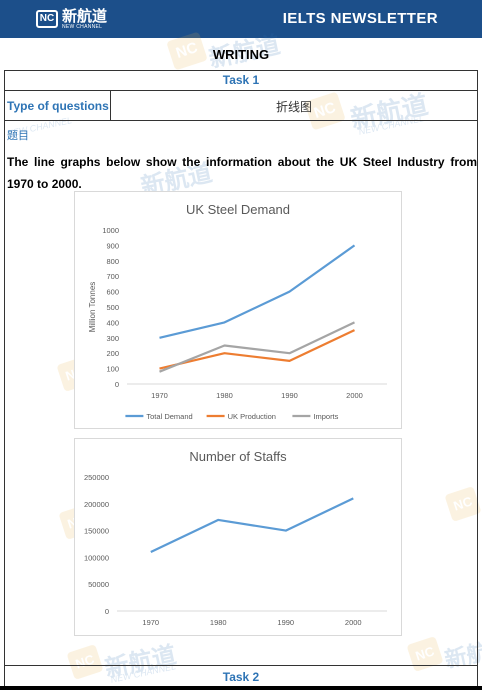 The height and width of the screenshot is (690, 482). I want to click on logo-chinese-text: 新航道, so click(85, 16).